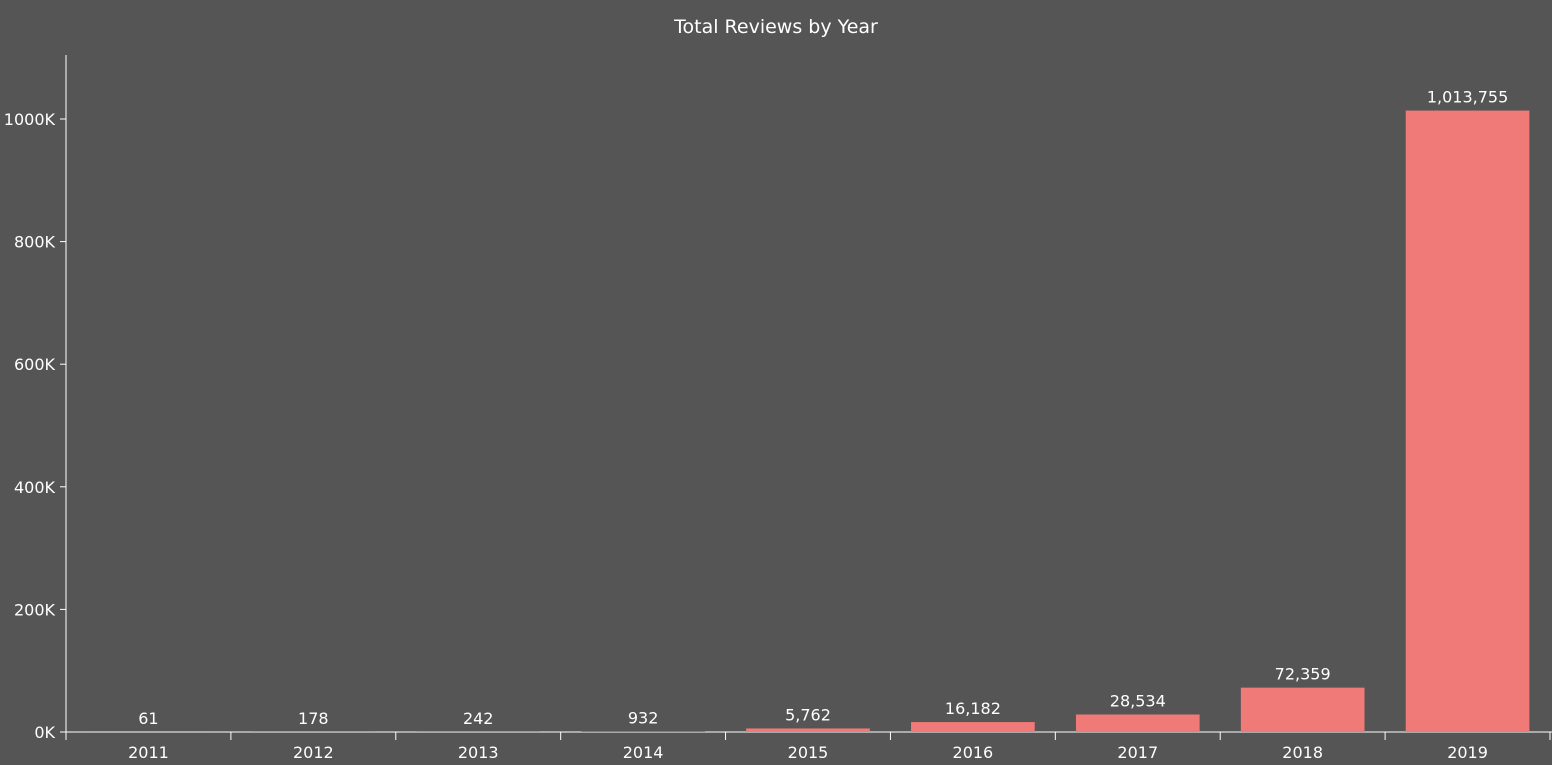 The width and height of the screenshot is (1552, 765). What do you see at coordinates (1302, 709) in the screenshot?
I see `bar-2018` at bounding box center [1302, 709].